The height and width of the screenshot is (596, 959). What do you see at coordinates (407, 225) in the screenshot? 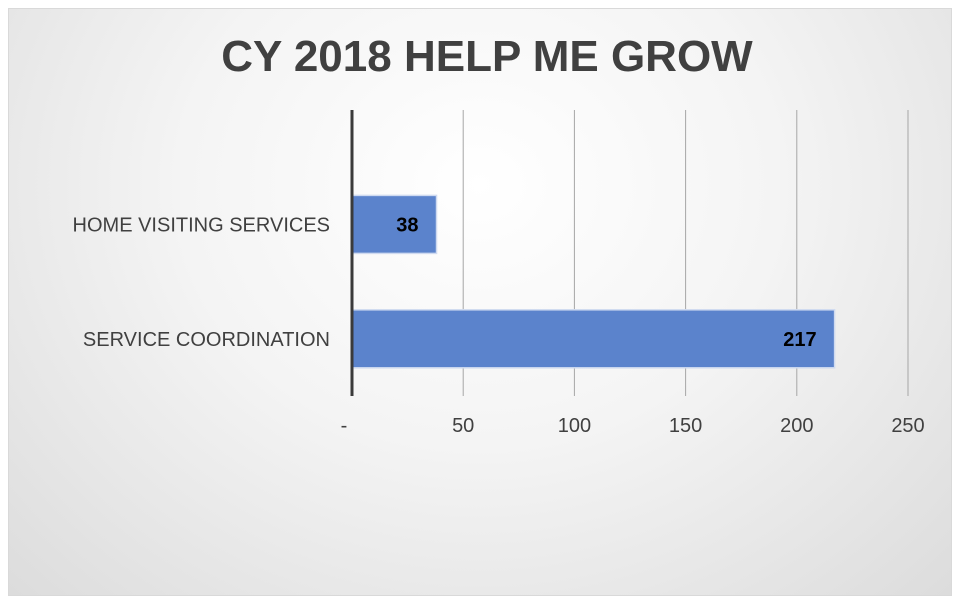
I see `bar-value-label: 38` at bounding box center [407, 225].